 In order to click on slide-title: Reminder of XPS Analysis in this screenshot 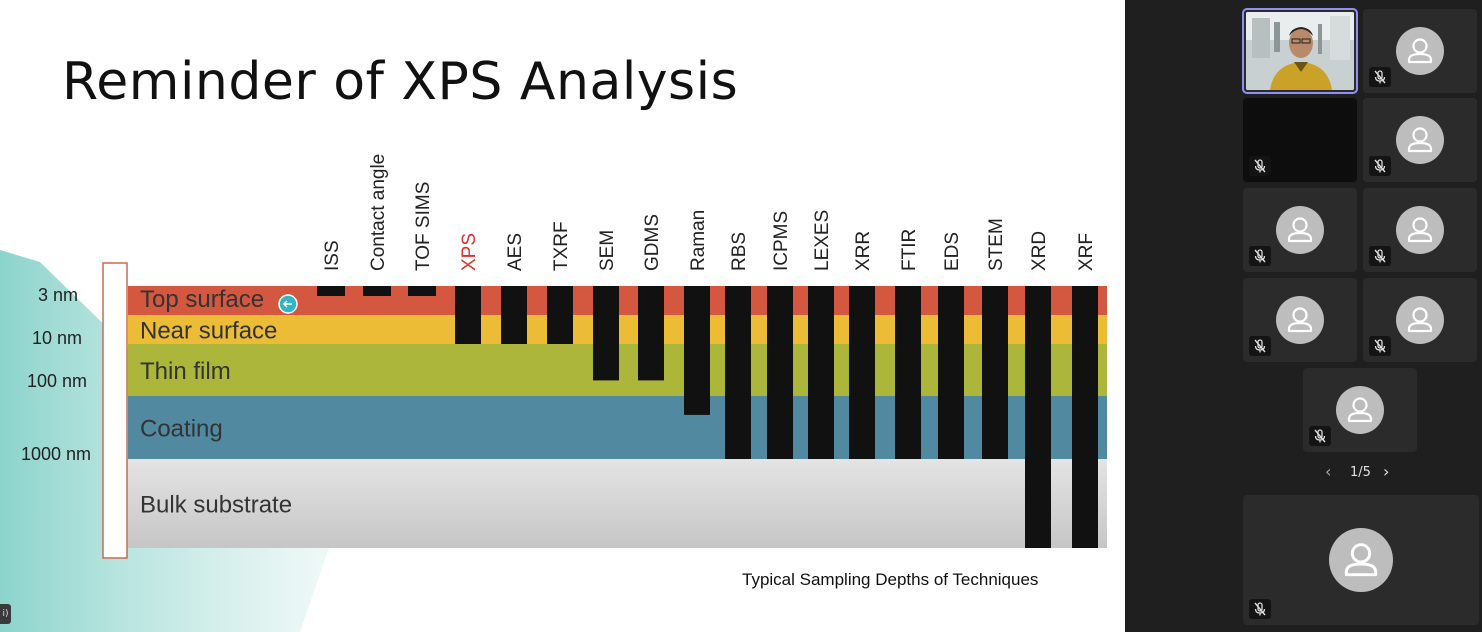, I will do `click(400, 82)`.